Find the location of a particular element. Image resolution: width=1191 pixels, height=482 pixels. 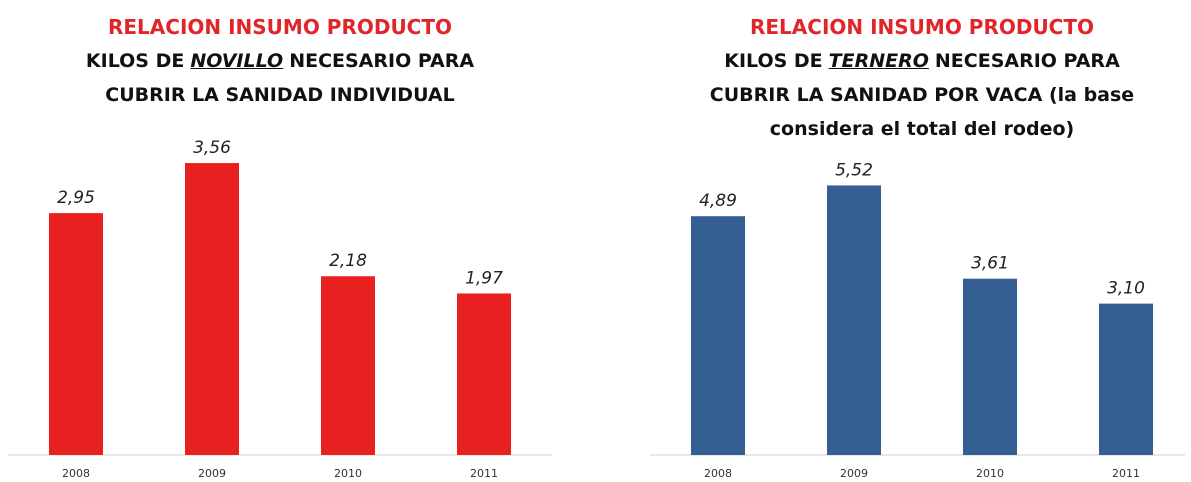

subtitle-highlight: NOVILLO is located at coordinates (237, 61).